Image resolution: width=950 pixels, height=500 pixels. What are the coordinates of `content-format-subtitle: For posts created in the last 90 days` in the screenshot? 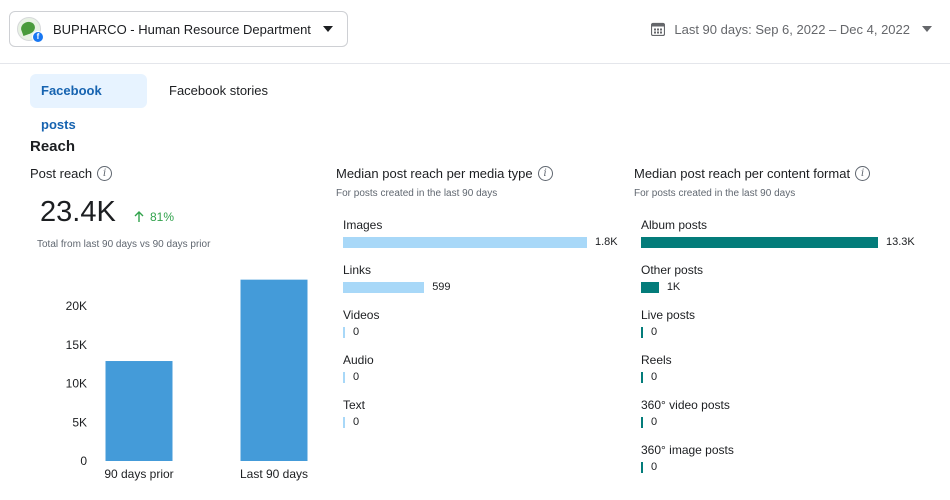 It's located at (715, 193).